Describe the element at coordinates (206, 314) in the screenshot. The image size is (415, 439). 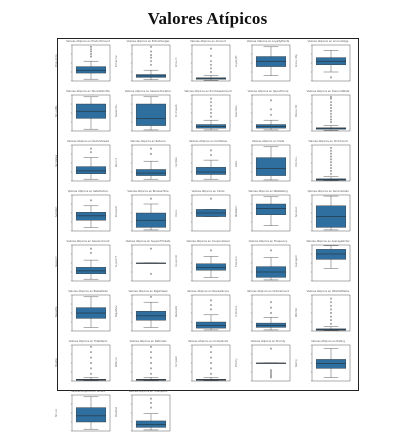
I see `boxplot-panel: Valores Atípicos en ReviewScore ReviewSc` at that location.